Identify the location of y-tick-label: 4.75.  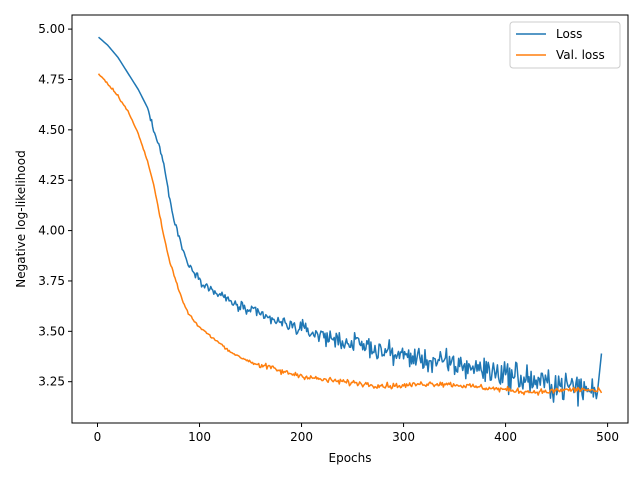
(51, 79).